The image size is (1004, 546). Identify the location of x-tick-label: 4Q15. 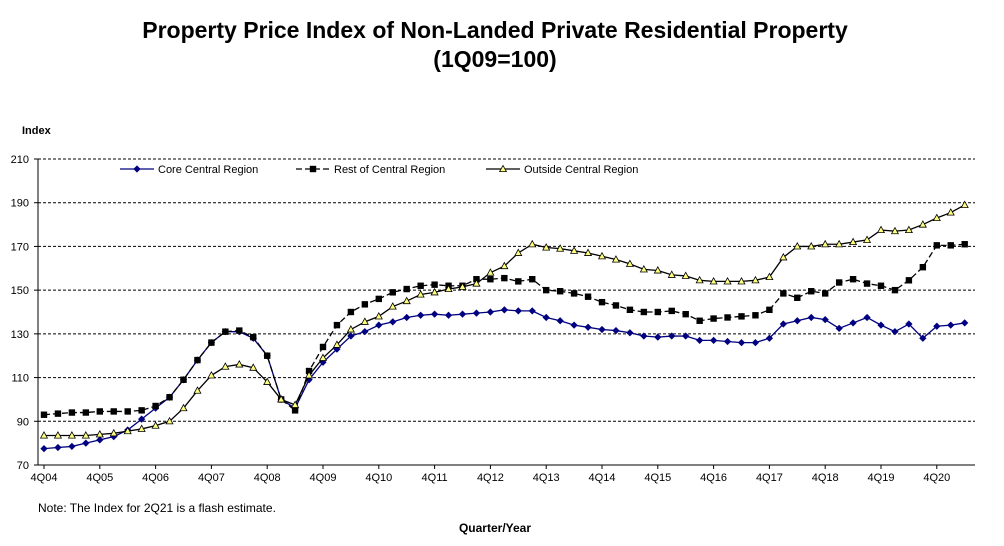
(657, 478).